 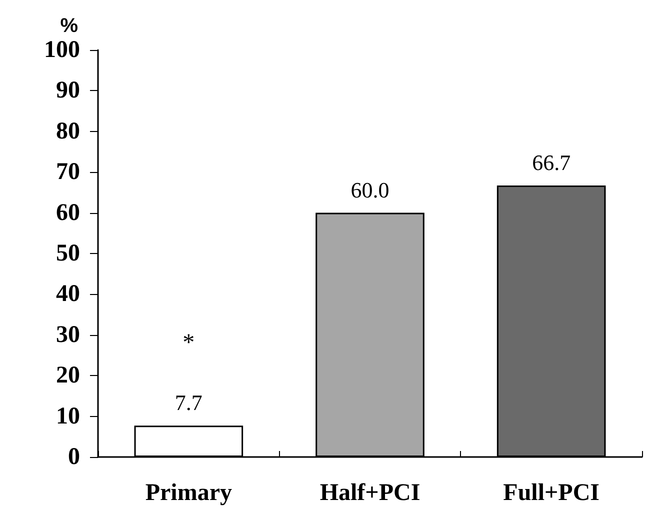 What do you see at coordinates (68, 375) in the screenshot?
I see `y-tick-label: 20` at bounding box center [68, 375].